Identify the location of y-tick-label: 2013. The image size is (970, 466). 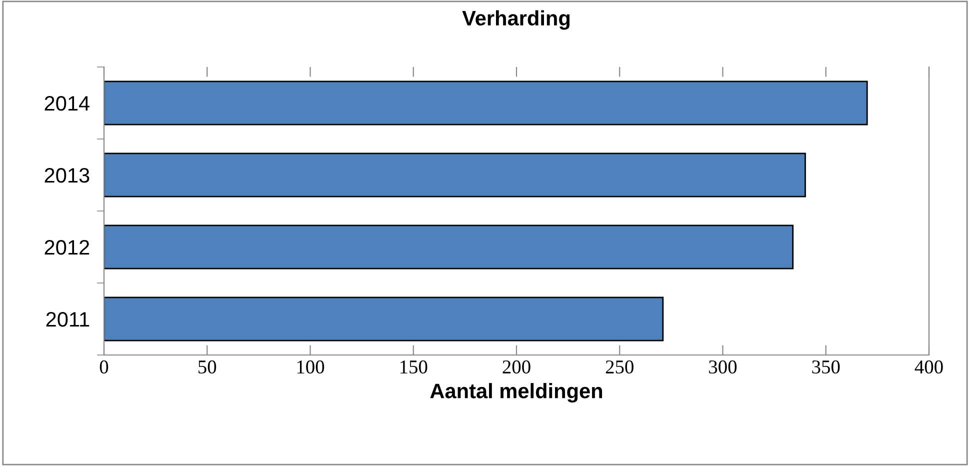
(67, 175).